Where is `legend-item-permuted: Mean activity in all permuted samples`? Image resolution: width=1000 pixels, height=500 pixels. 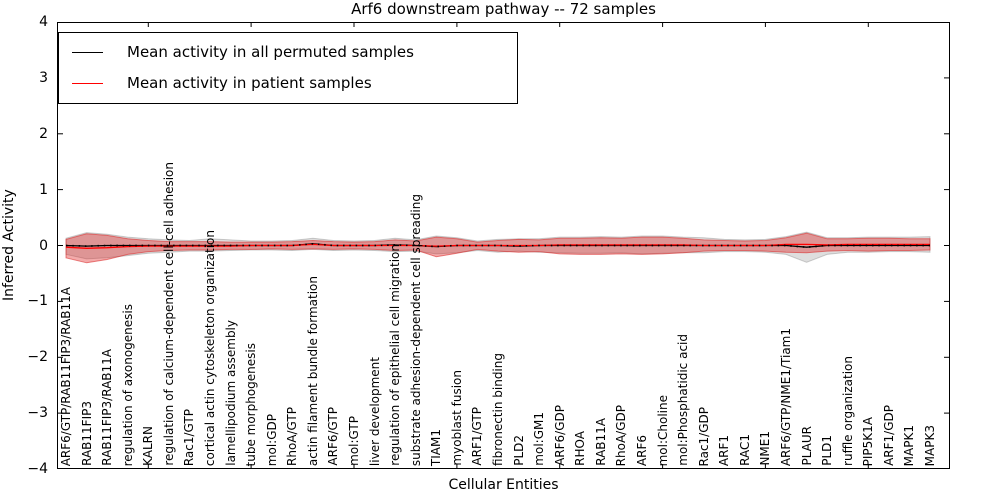
legend-item-permuted: Mean activity in all permuted samples is located at coordinates (288, 52).